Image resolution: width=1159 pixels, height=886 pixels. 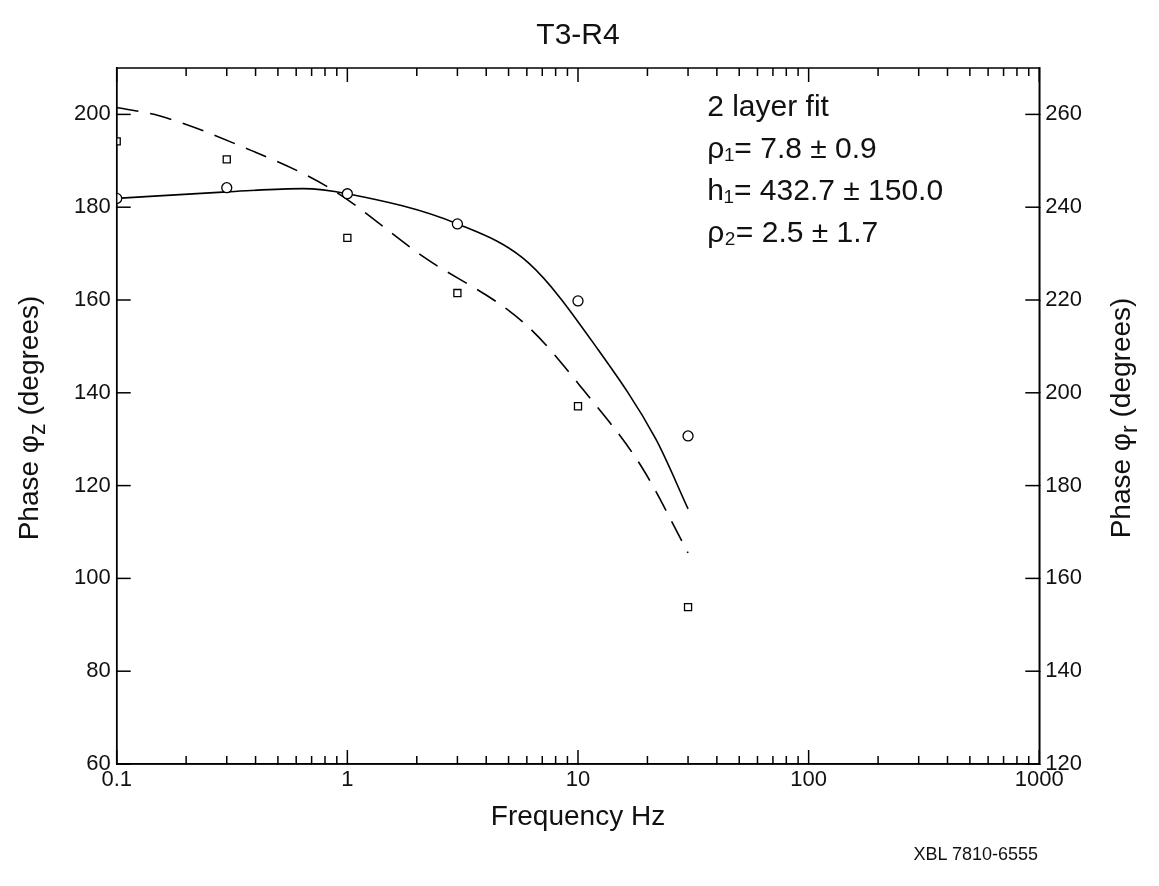 What do you see at coordinates (768, 105) in the screenshot?
I see `annotation: 2 layer fit` at bounding box center [768, 105].